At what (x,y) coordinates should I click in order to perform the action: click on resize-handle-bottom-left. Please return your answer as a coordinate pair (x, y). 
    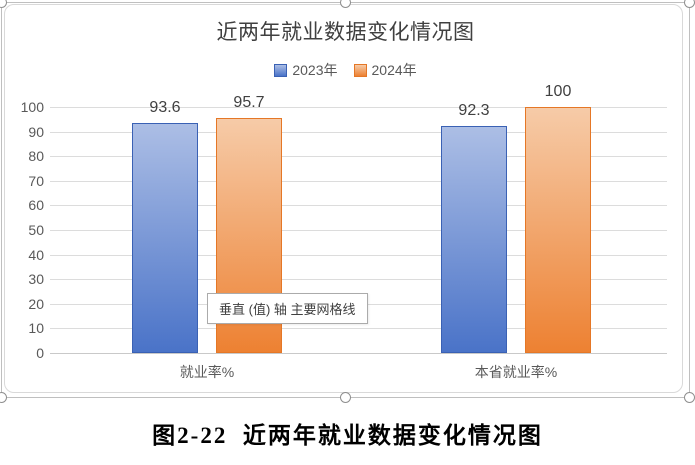
    Looking at the image, I should click on (3, 397).